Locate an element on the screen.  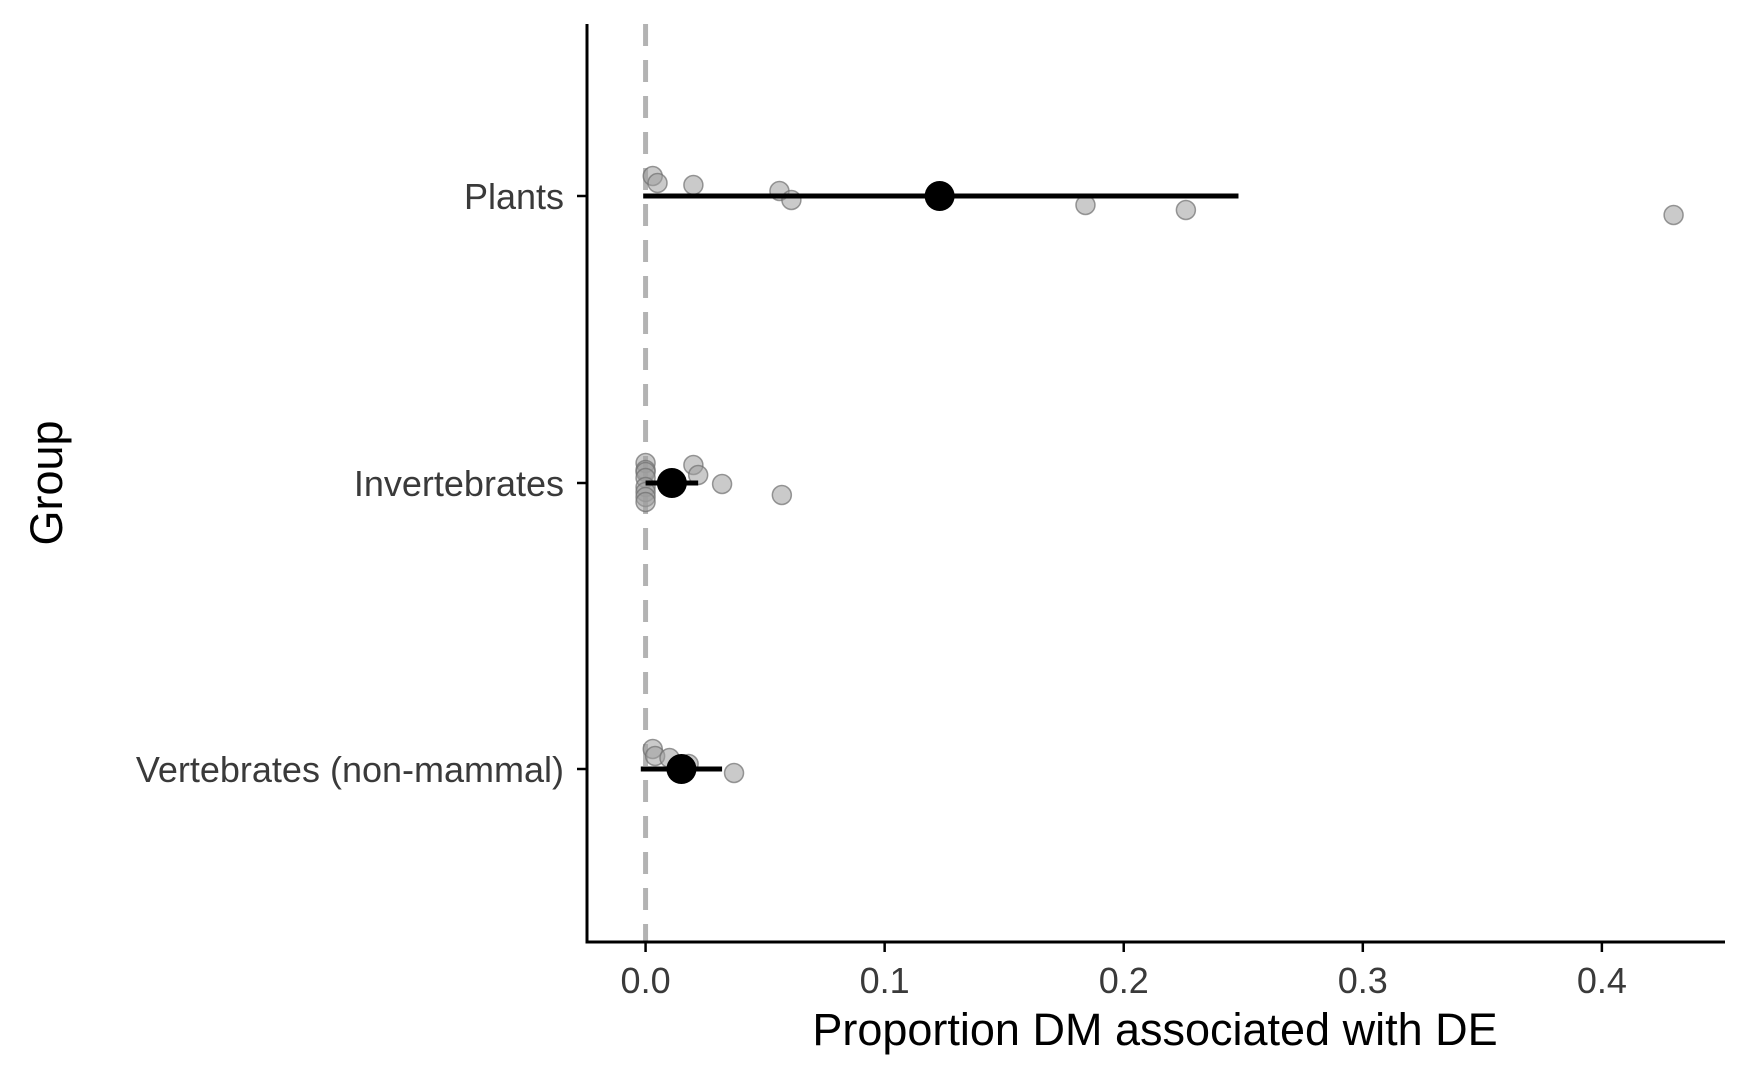
x-ticks-layer: 0.0 0.1 0.2 0.3 0.4 is located at coordinates (1124, 971).